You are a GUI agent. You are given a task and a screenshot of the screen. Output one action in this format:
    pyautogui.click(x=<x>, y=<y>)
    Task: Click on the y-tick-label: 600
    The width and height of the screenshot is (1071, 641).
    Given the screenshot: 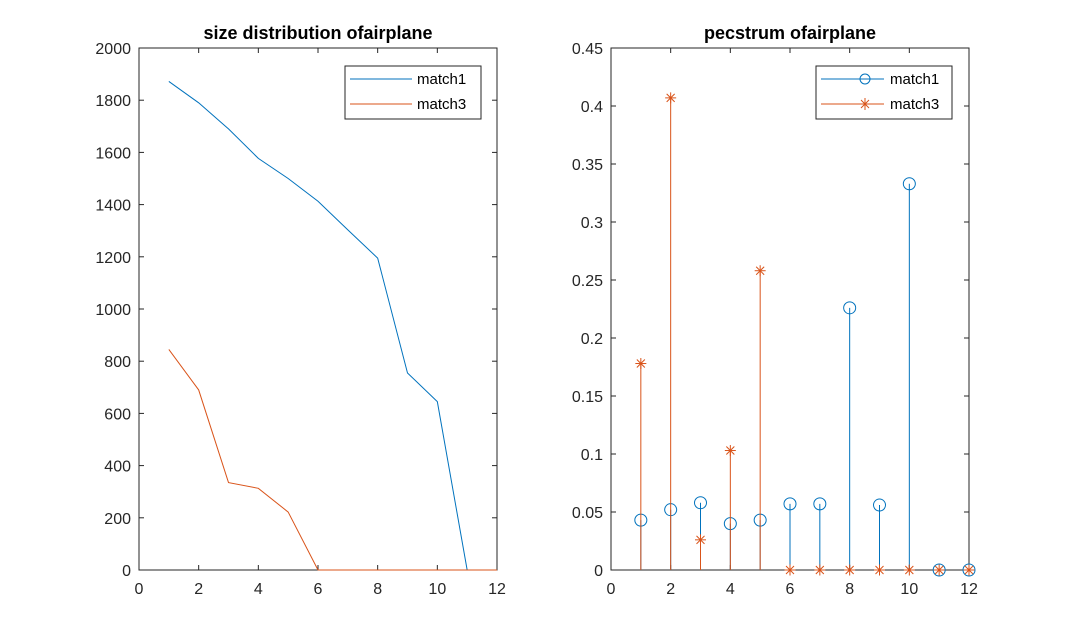 What is the action you would take?
    pyautogui.click(x=117, y=414)
    